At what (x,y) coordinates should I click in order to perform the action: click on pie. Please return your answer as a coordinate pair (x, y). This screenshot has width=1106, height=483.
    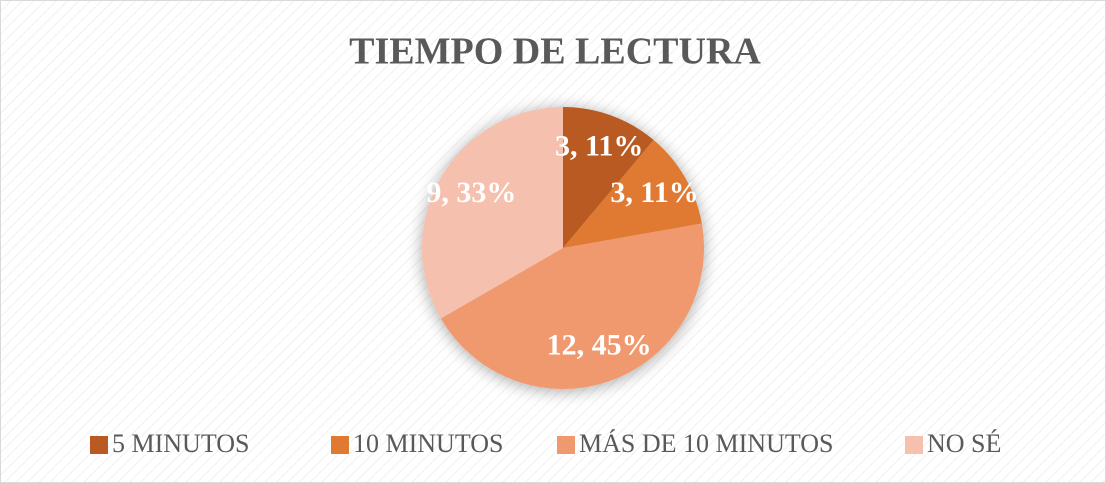
    Looking at the image, I should click on (563, 248).